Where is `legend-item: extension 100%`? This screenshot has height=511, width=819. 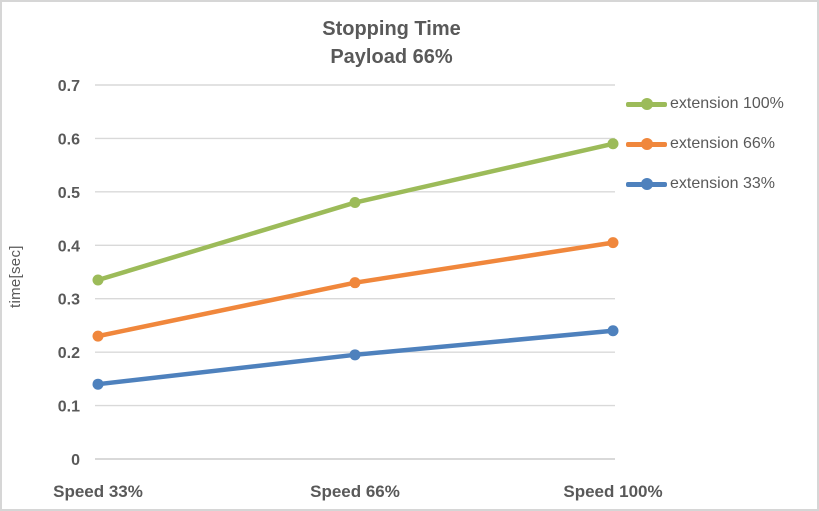
legend-item: extension 100% is located at coordinates (705, 104).